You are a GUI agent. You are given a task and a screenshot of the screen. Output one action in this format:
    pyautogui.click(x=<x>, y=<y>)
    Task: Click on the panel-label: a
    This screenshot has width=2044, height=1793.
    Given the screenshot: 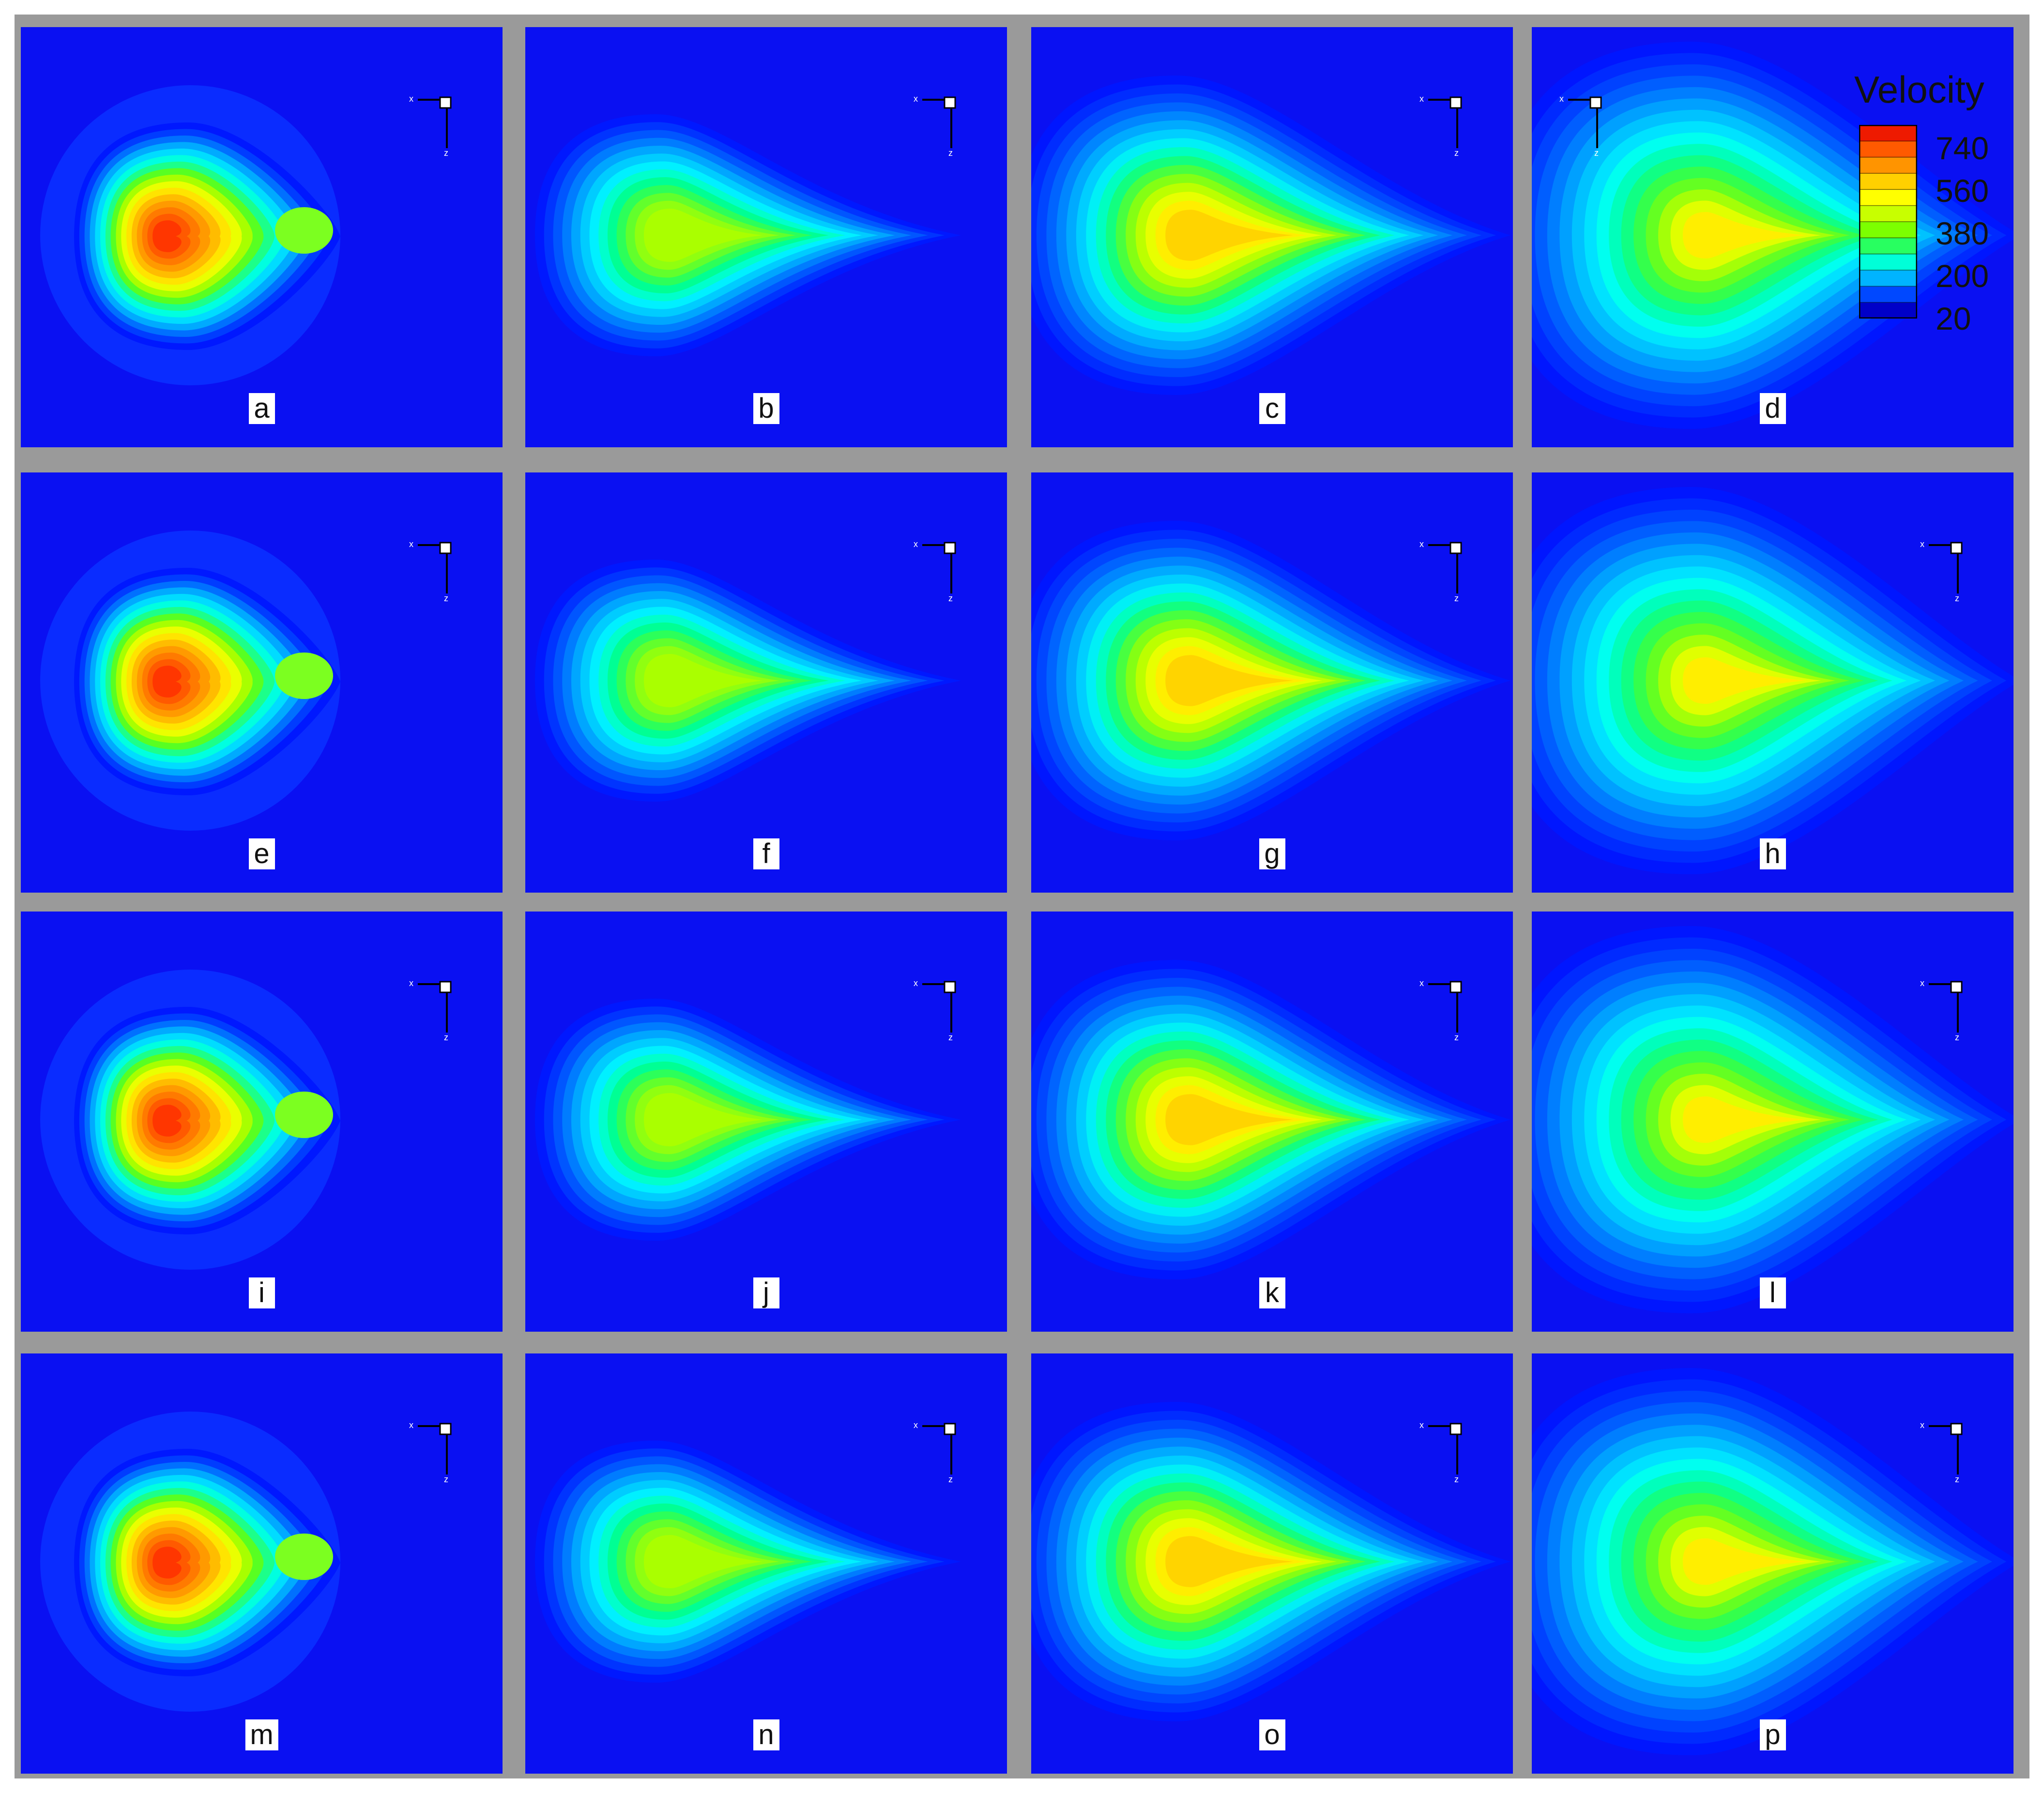 What is the action you would take?
    pyautogui.click(x=261, y=408)
    